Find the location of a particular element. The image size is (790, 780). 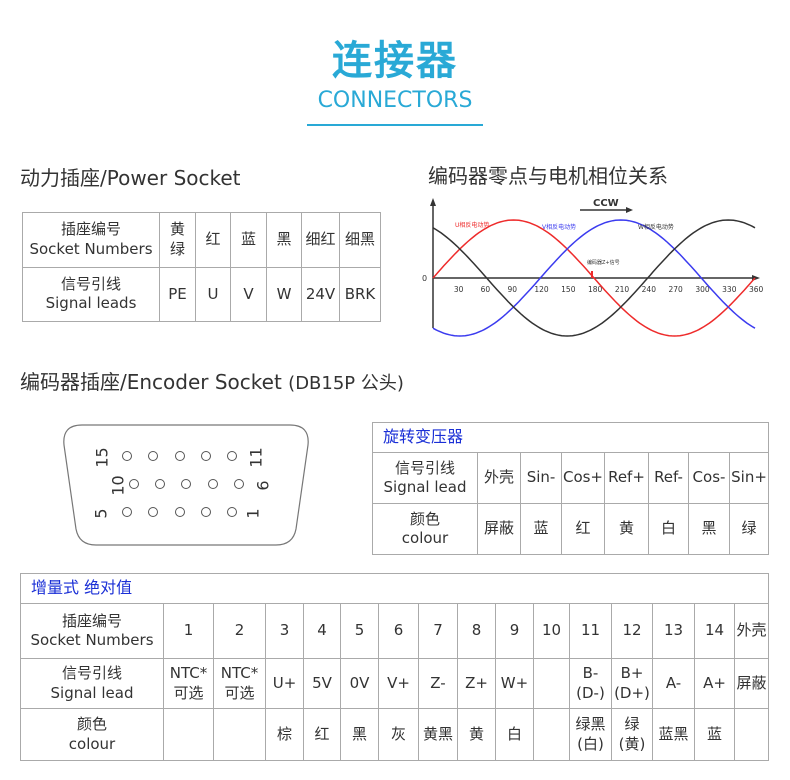

db15-connector is located at coordinates (186, 485).